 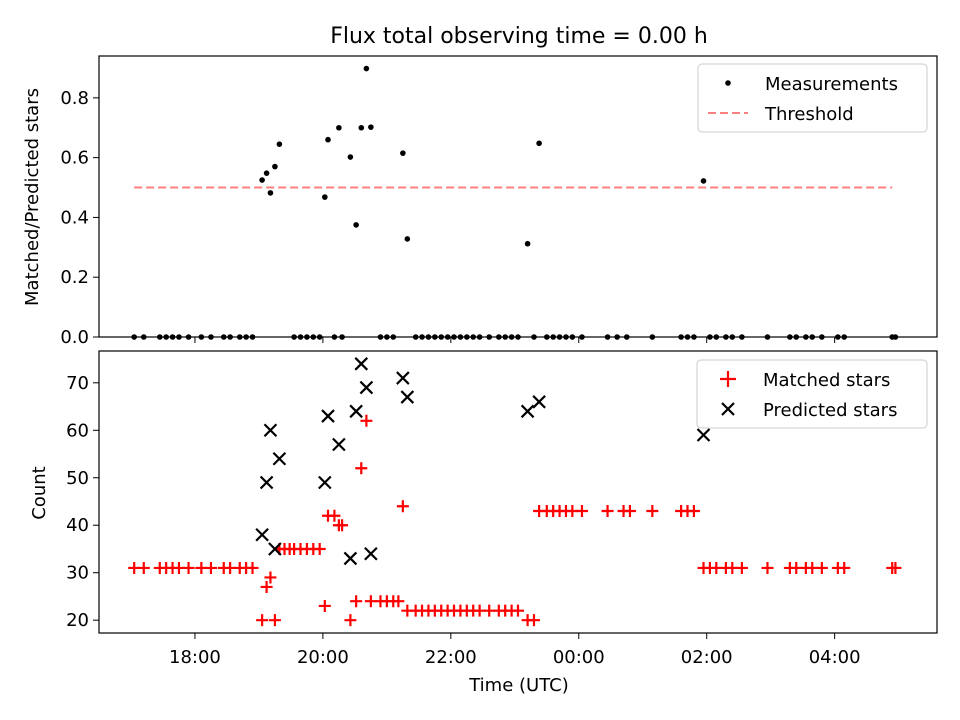 What do you see at coordinates (74, 158) in the screenshot?
I see `top-y-tick-label: 0.6` at bounding box center [74, 158].